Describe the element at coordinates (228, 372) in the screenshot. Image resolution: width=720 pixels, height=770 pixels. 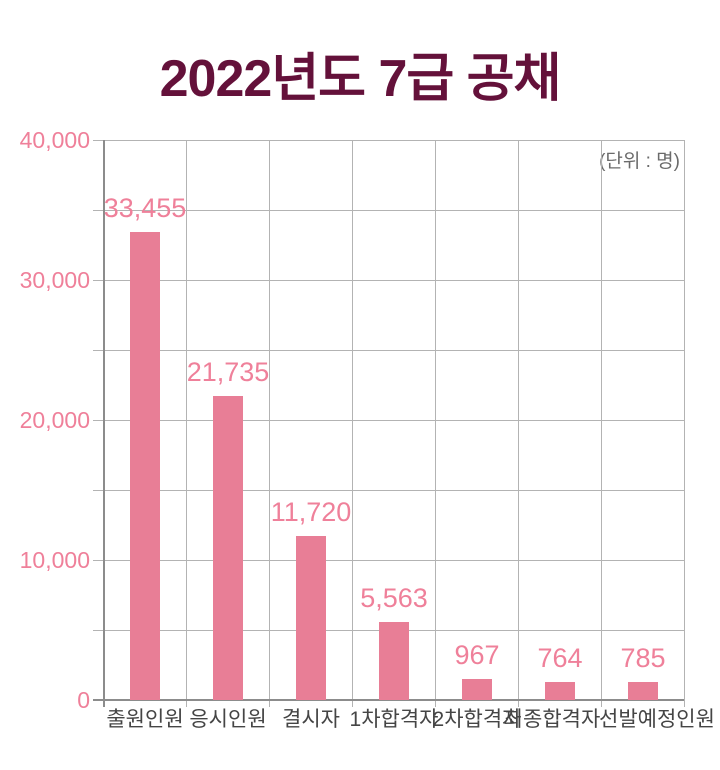
I see `bar-value-label: 21,735` at that location.